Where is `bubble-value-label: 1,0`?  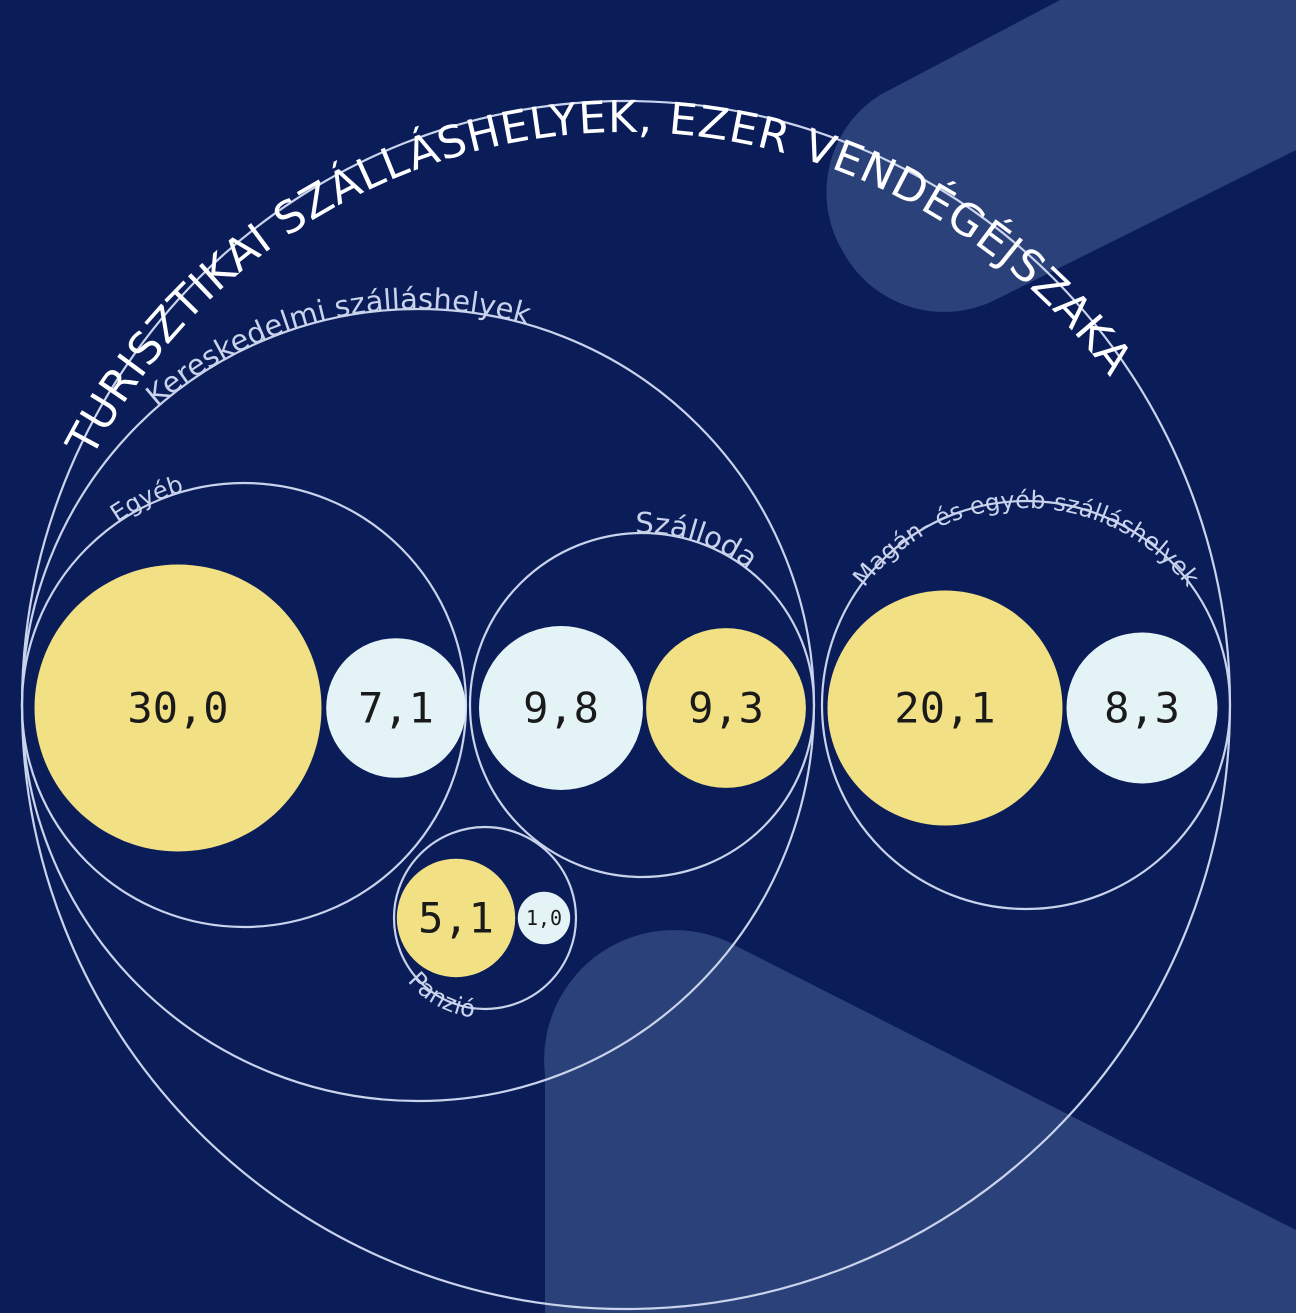
bubble-value-label: 1,0 is located at coordinates (544, 918).